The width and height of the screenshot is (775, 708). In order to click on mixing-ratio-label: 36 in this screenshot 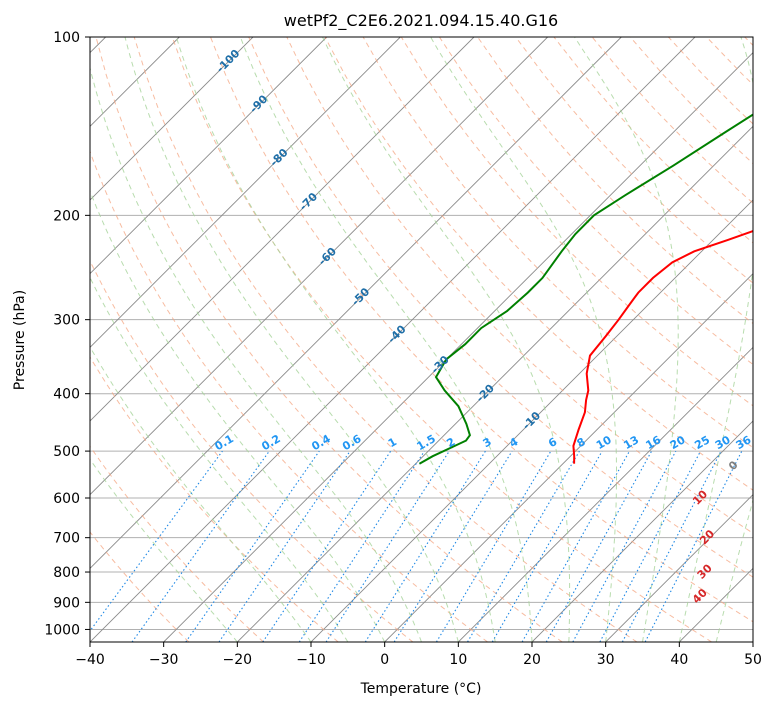, I will do `click(744, 442)`.